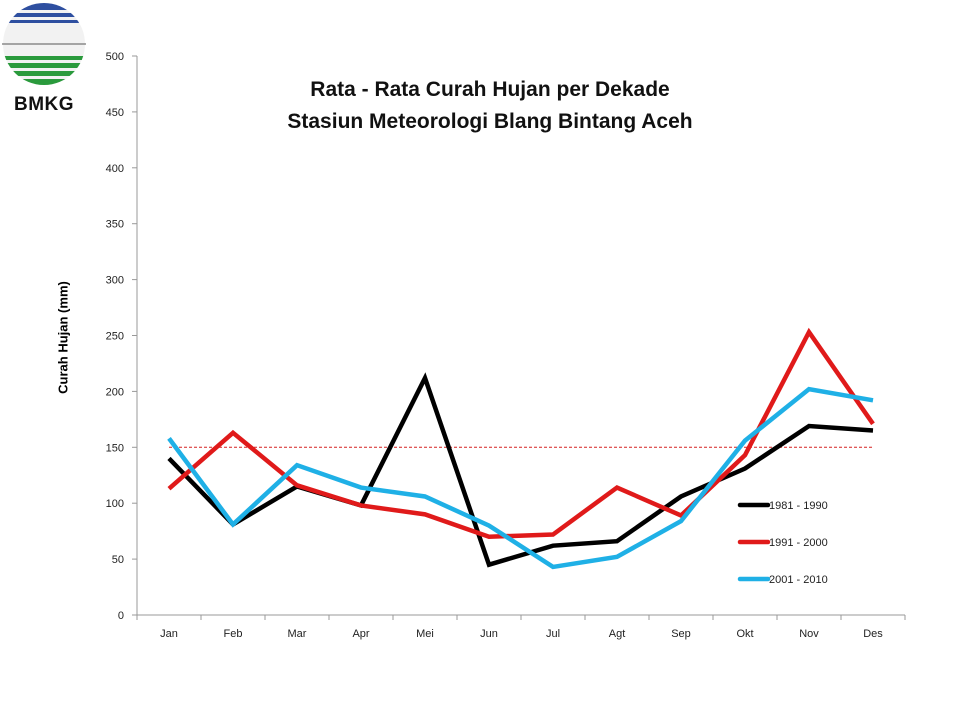  I want to click on chart-subtitle: Stasiun Meteorologi Blang Bintang Aceh, so click(490, 121).